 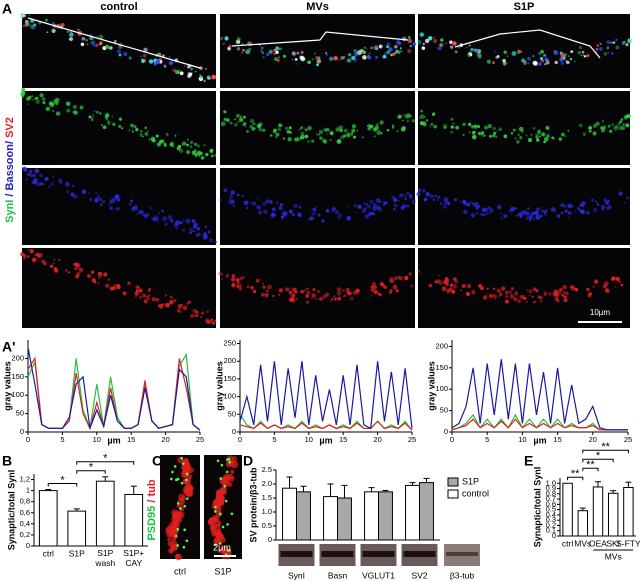 What do you see at coordinates (551, 498) in the screenshot?
I see `y-tick-label: 0.7` at bounding box center [551, 498].